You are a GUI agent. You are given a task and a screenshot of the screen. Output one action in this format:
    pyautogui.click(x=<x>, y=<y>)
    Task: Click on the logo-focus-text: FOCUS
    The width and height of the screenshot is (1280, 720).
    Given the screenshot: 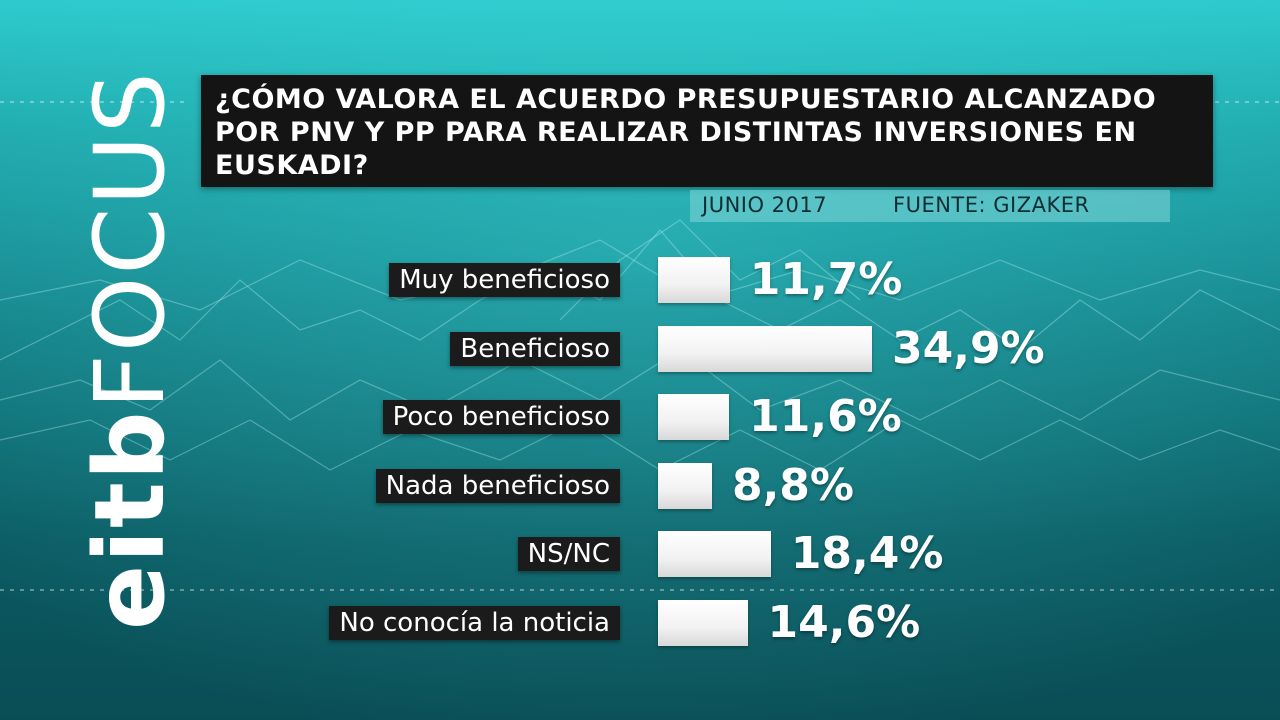 What is the action you would take?
    pyautogui.click(x=130, y=240)
    